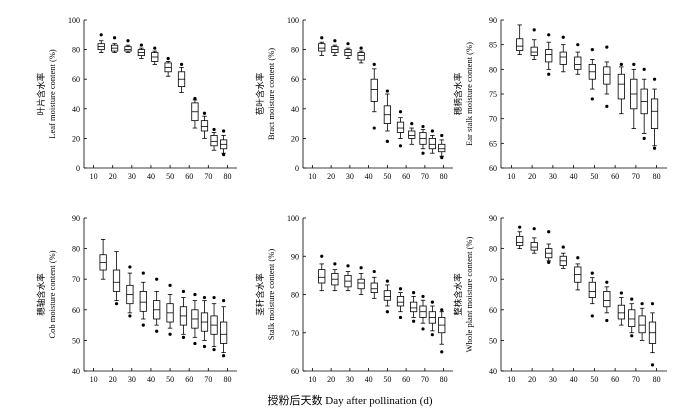  What do you see at coordinates (295, 256) in the screenshot?
I see `y-tick-label: 90` at bounding box center [295, 256].